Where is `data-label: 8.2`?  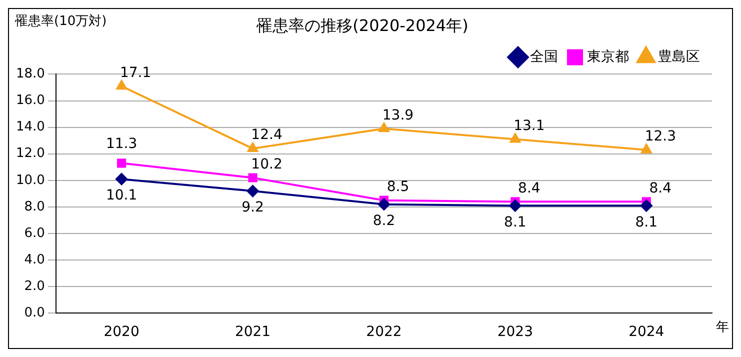
data-label: 8.2 is located at coordinates (384, 220).